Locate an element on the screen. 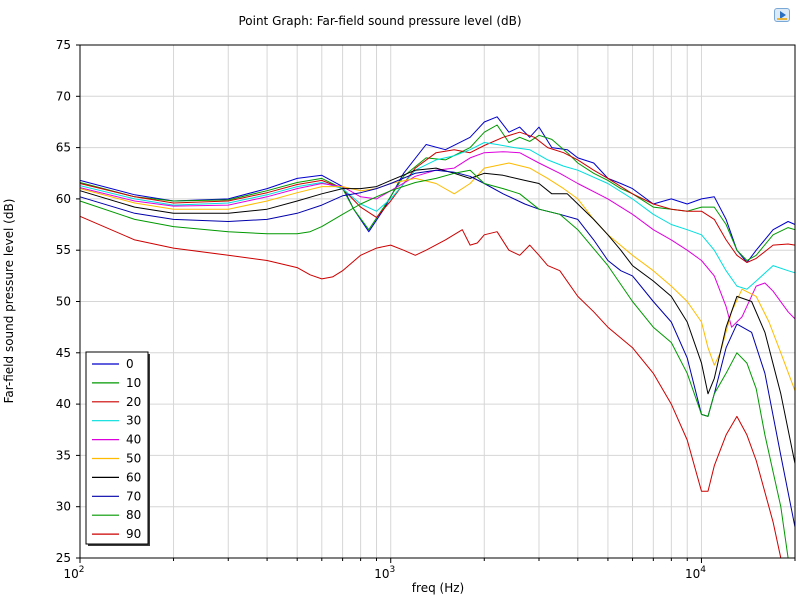 This screenshot has height=600, width=800. legend-label-90: 90 is located at coordinates (133, 534).